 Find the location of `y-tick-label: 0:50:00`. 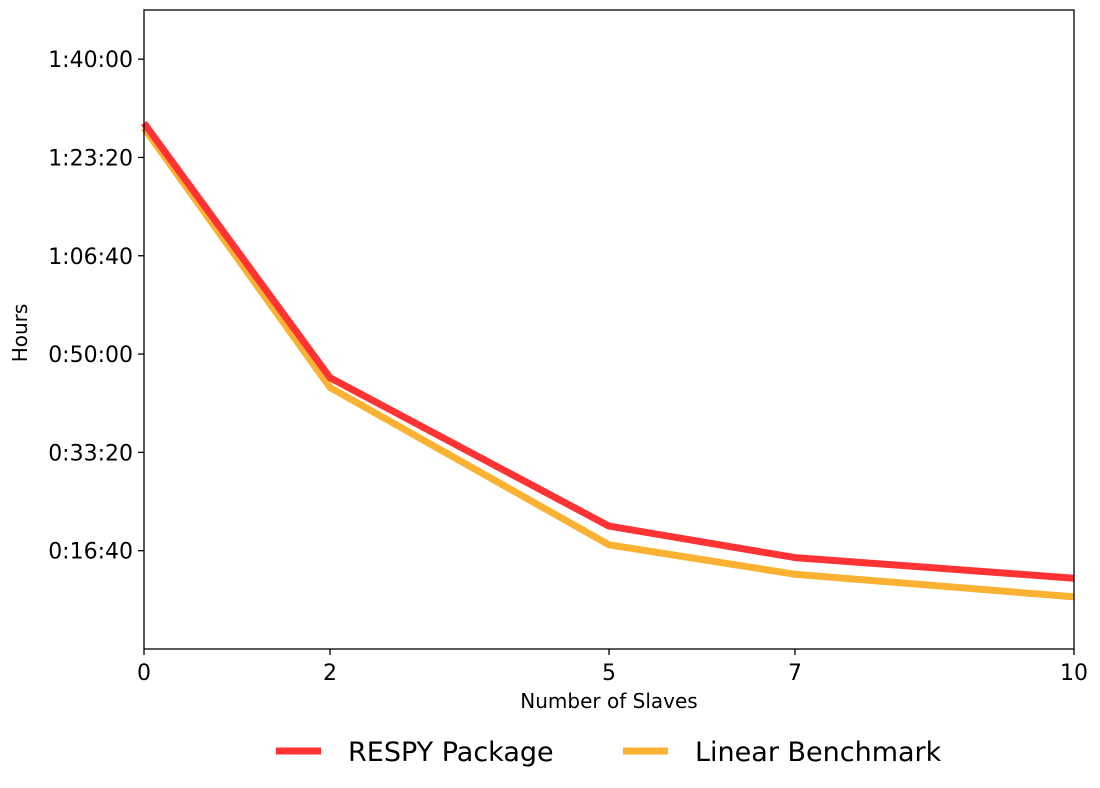

y-tick-label: 0:50:00 is located at coordinates (90, 355).